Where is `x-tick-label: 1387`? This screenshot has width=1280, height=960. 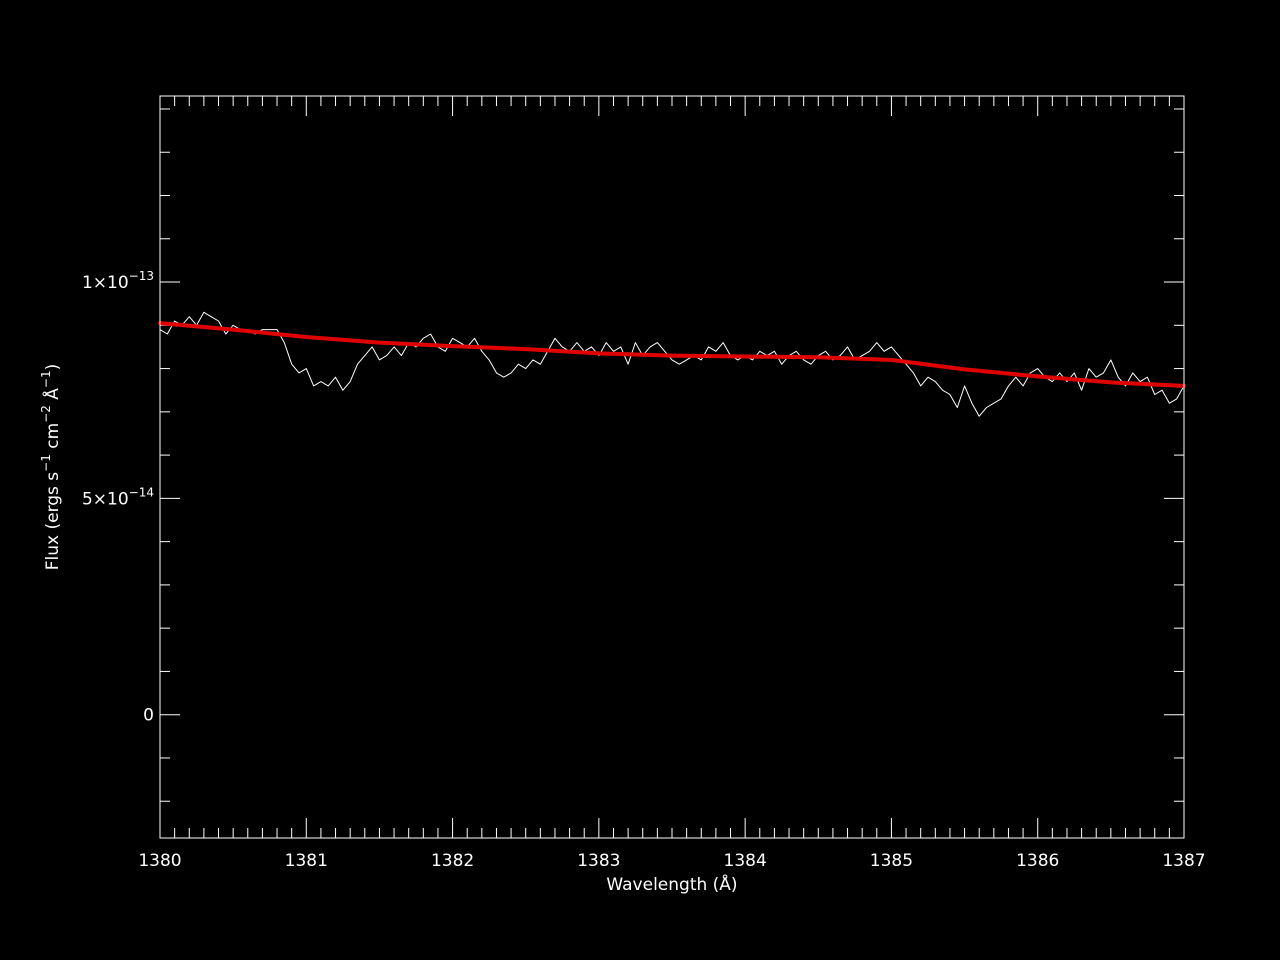 x-tick-label: 1387 is located at coordinates (1183, 861).